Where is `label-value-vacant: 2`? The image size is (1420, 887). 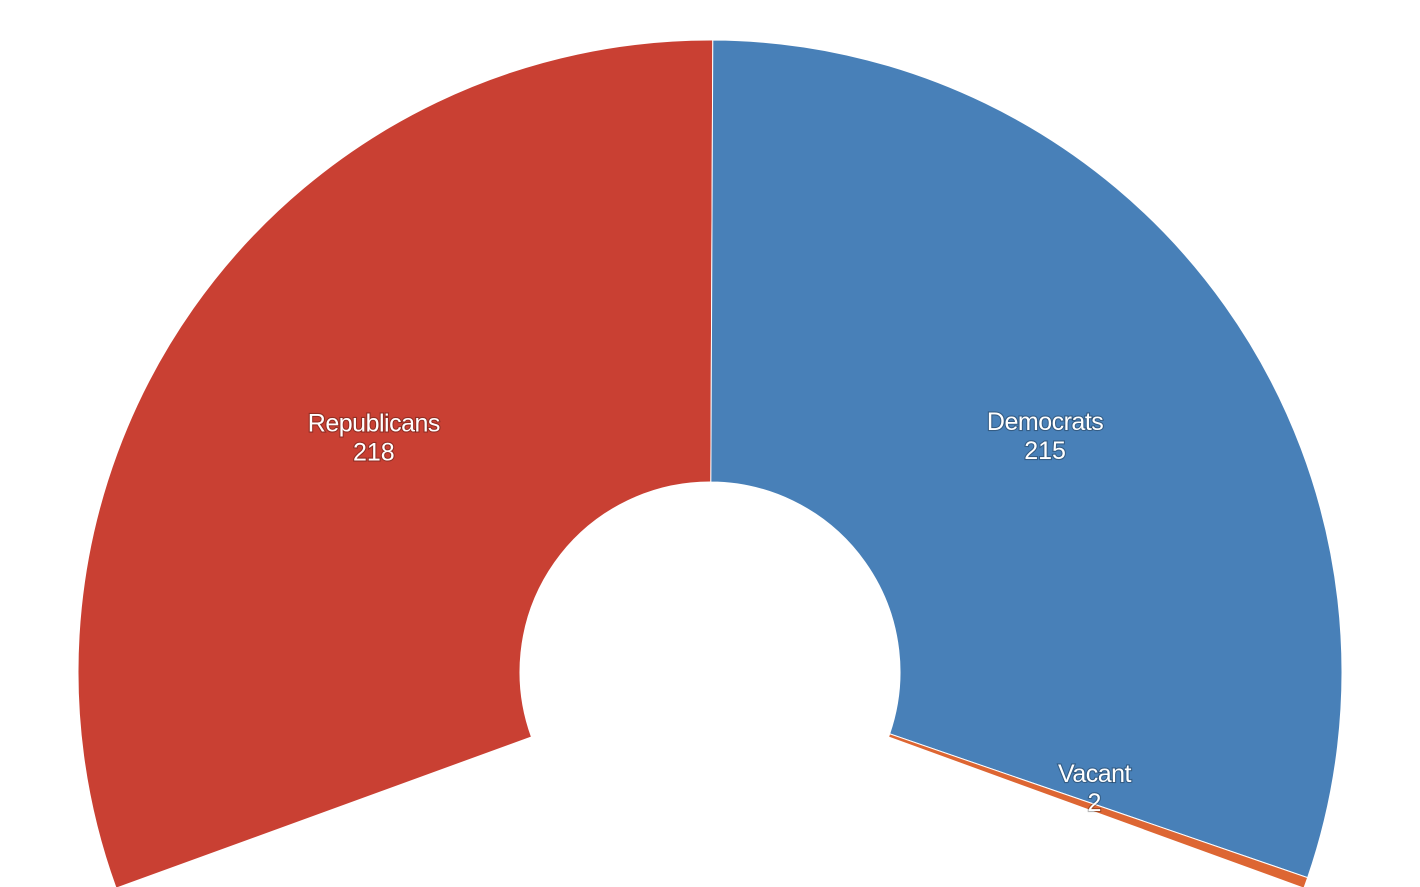 label-value-vacant: 2 is located at coordinates (1095, 803).